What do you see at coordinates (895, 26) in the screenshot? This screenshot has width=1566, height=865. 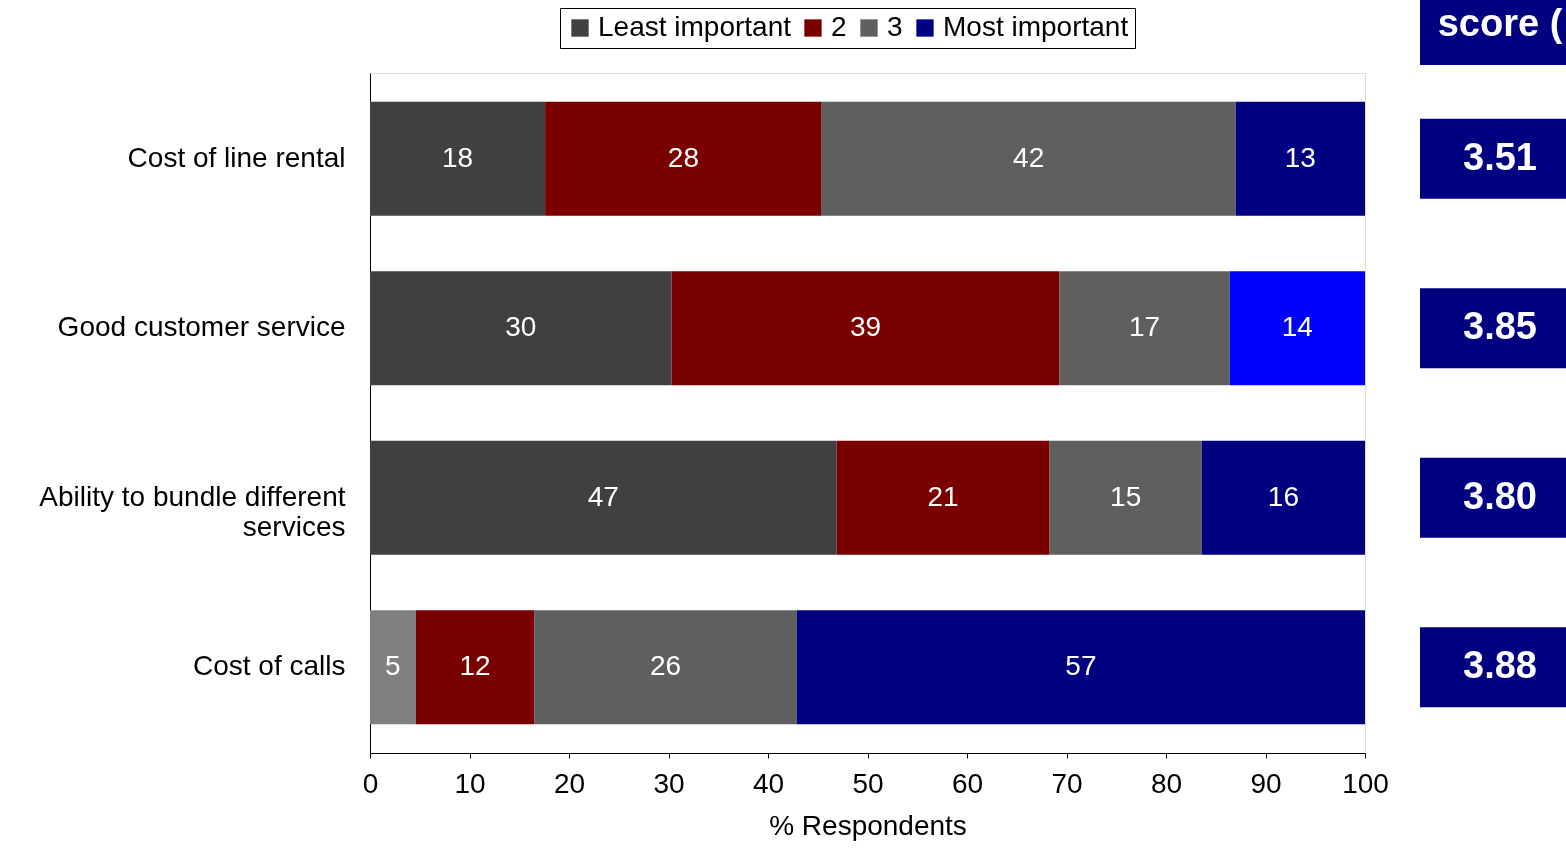 I see `legend-label: 3` at bounding box center [895, 26].